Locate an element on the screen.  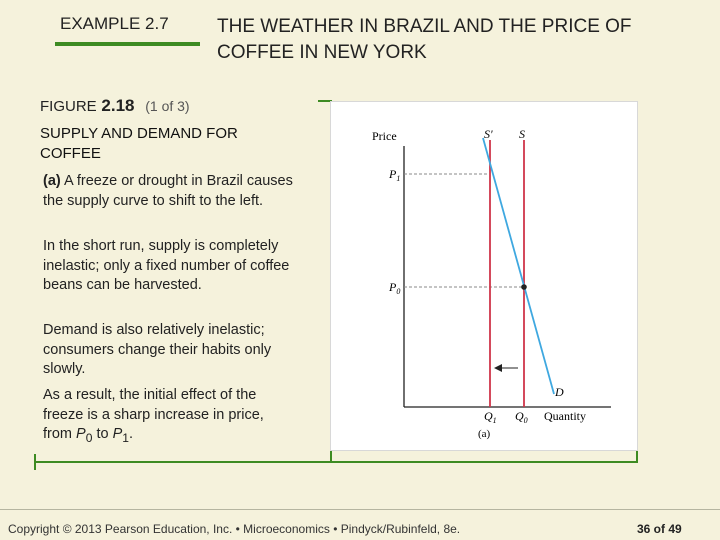
q1-subscript: 1 is located at coordinates (495, 420).